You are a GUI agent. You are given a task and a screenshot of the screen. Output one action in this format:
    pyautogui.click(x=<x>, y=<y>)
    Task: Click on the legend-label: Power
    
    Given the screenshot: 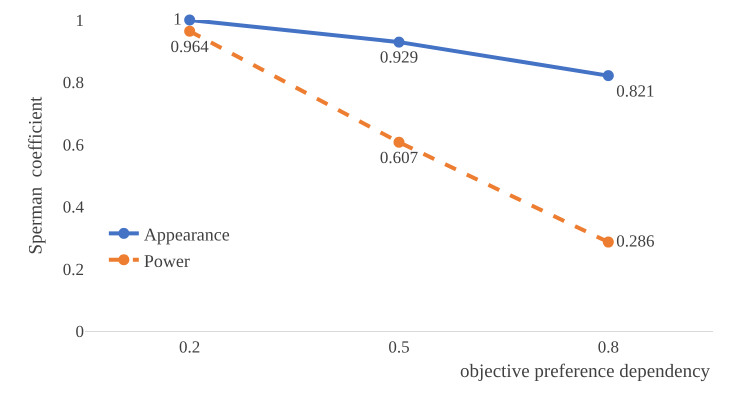 What is the action you would take?
    pyautogui.click(x=167, y=260)
    